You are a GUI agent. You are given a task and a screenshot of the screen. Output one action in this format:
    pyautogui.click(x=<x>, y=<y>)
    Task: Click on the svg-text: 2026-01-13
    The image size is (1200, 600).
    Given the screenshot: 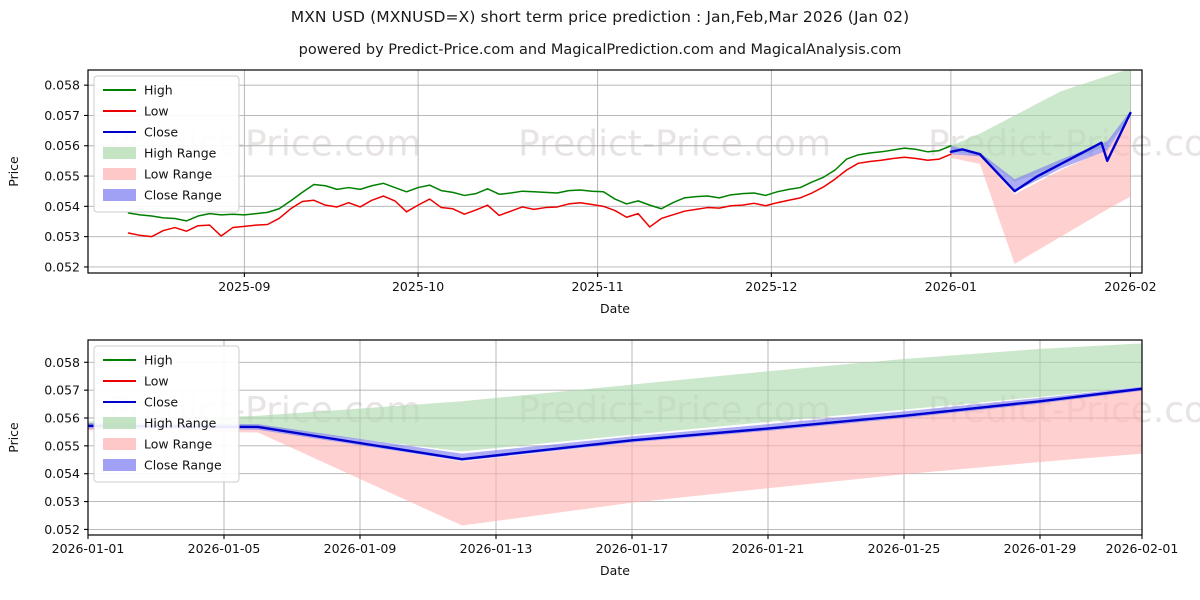 What is the action you would take?
    pyautogui.click(x=496, y=548)
    